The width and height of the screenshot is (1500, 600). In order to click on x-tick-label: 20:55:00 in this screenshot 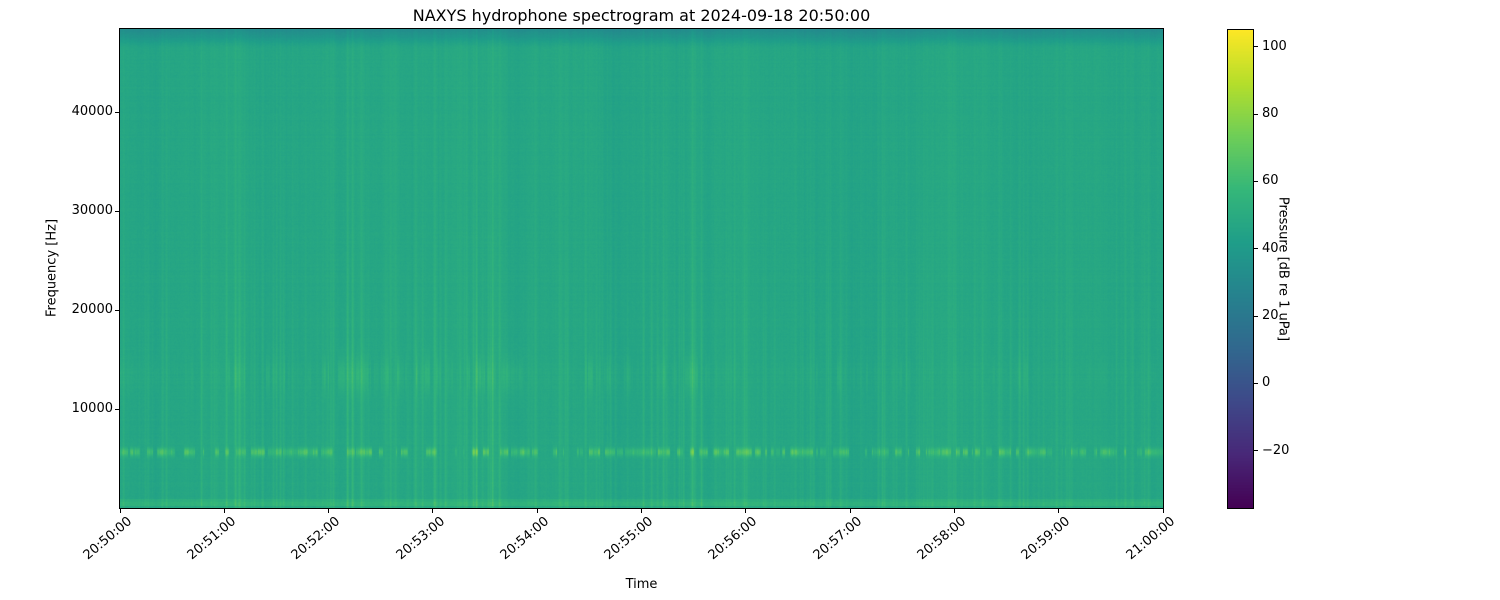, I will do `click(629, 539)`.